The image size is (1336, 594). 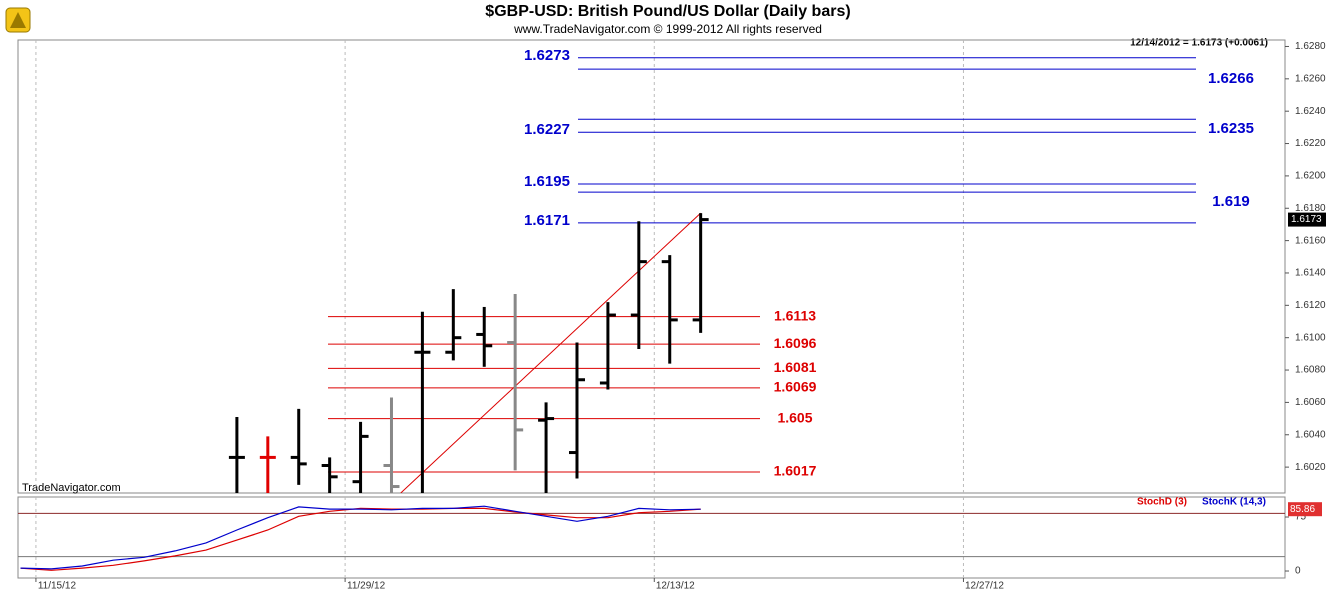 I want to click on level-label: 1.6171, so click(x=547, y=220).